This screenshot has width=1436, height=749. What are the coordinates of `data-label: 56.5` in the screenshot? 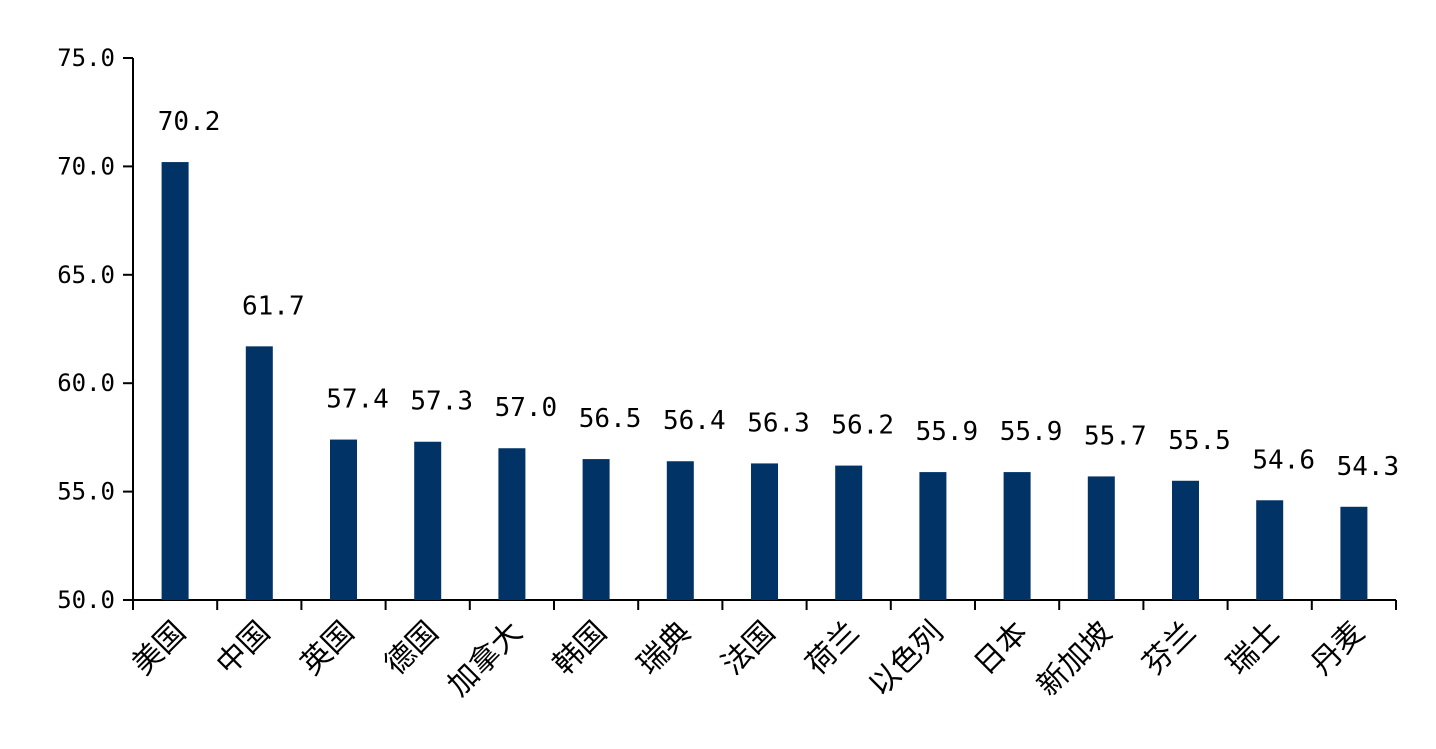 It's located at (610, 419).